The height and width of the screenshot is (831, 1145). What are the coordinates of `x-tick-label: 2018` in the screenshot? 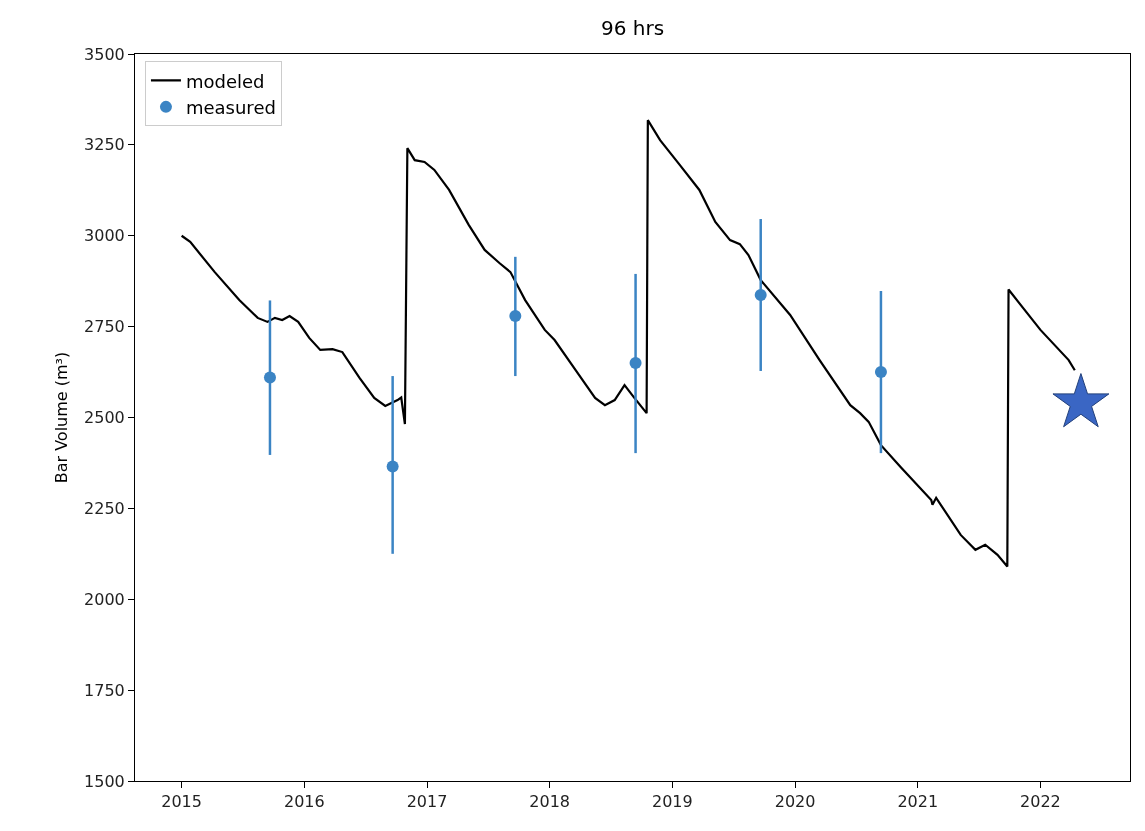 It's located at (550, 802).